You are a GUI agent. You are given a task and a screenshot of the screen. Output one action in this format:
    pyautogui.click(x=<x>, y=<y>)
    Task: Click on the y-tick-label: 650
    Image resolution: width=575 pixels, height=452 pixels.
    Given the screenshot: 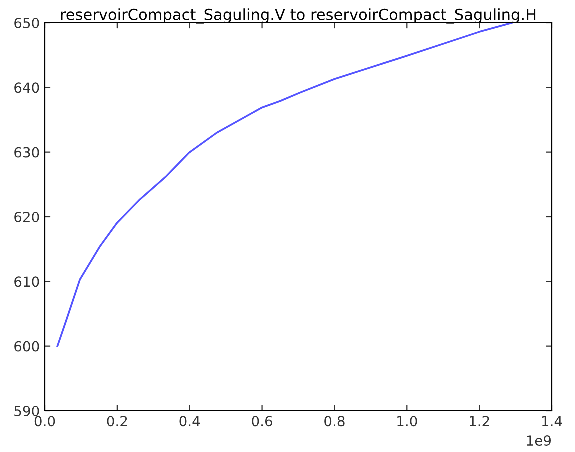 What is the action you would take?
    pyautogui.click(x=27, y=23)
    